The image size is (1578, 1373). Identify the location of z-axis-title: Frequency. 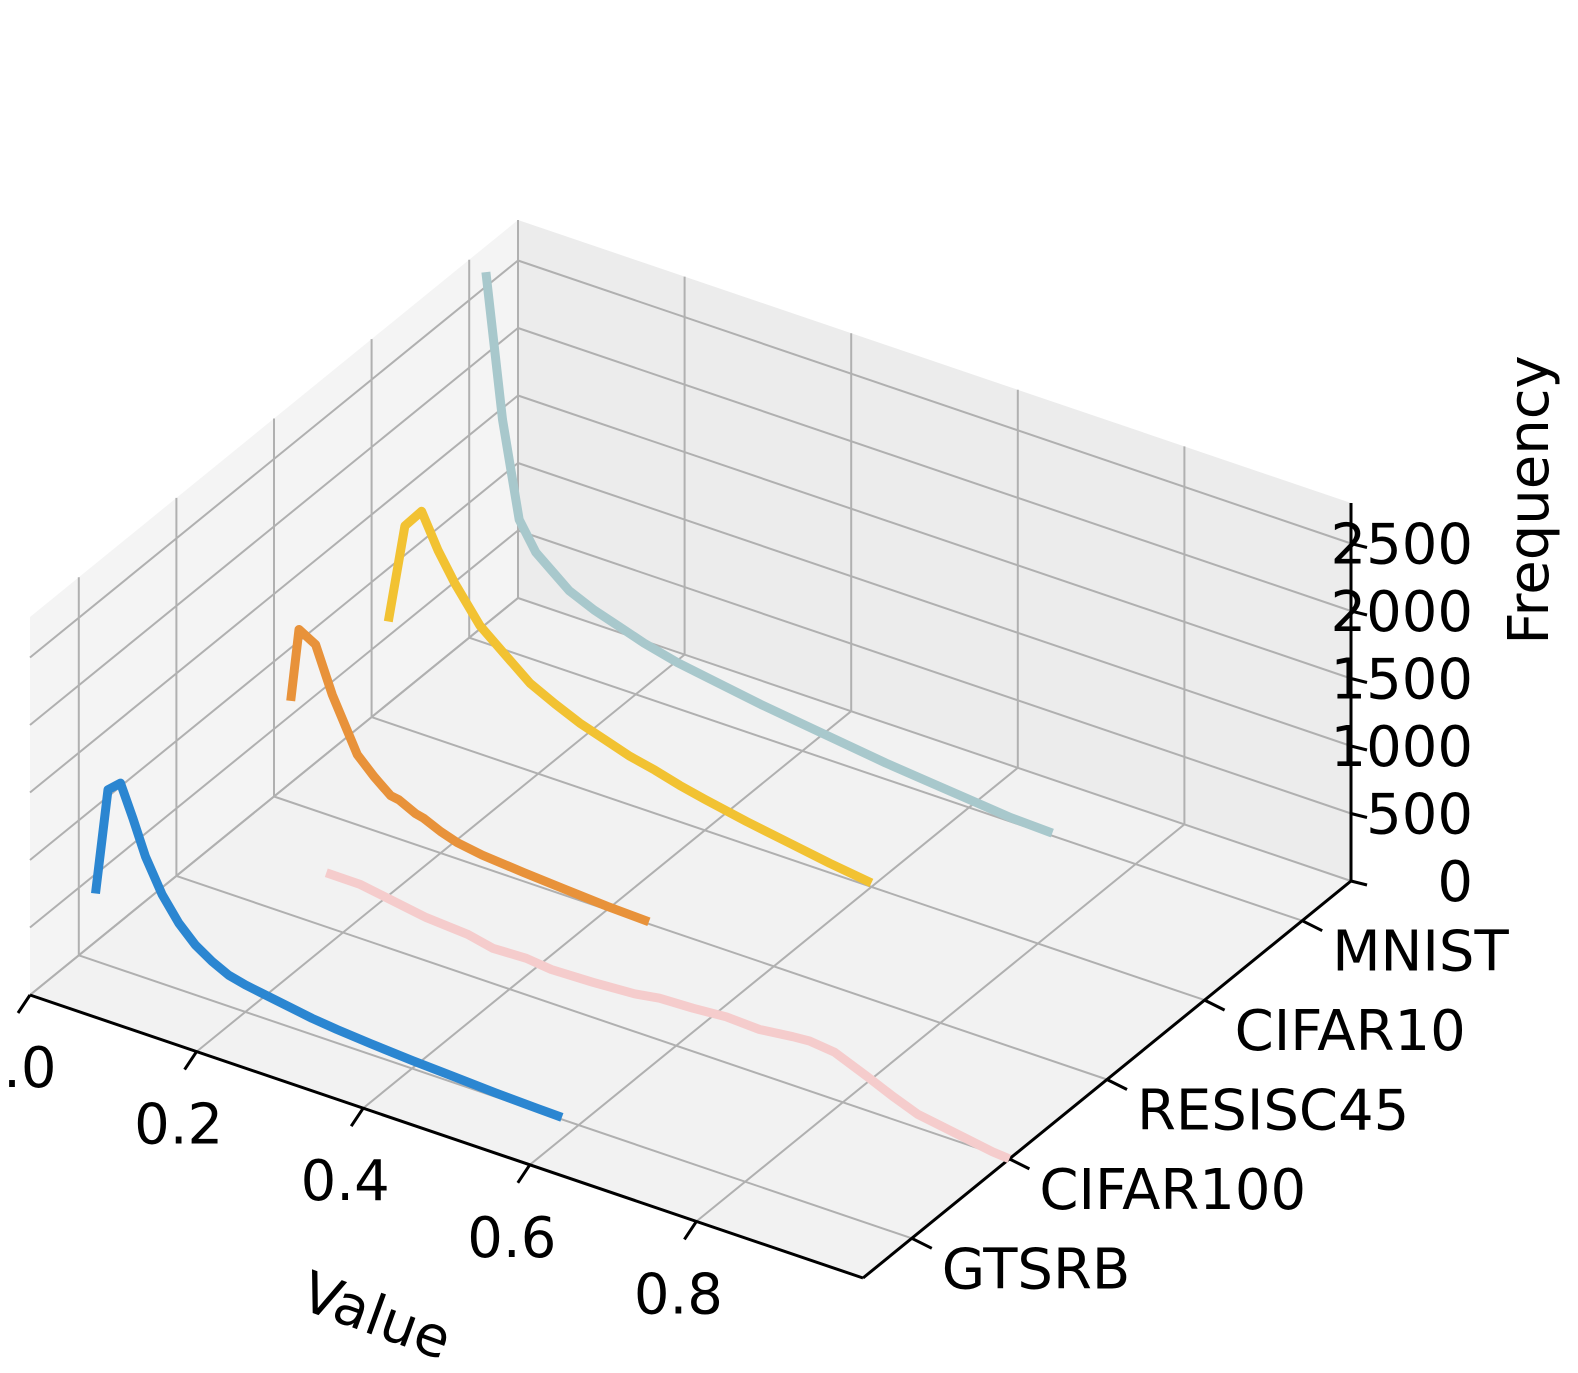
(1529, 499).